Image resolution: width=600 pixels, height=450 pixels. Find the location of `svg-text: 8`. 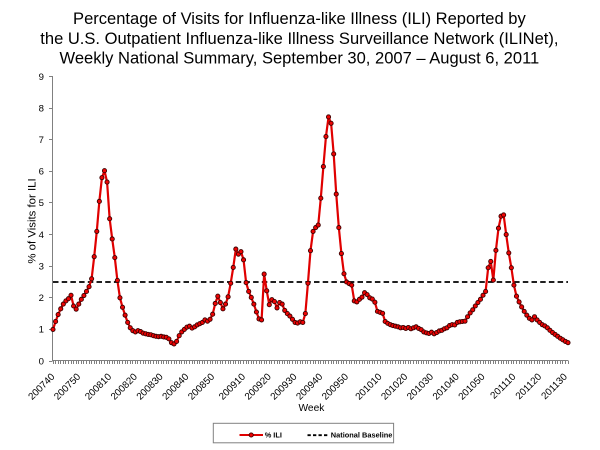

svg-text: 8 is located at coordinates (41, 108).